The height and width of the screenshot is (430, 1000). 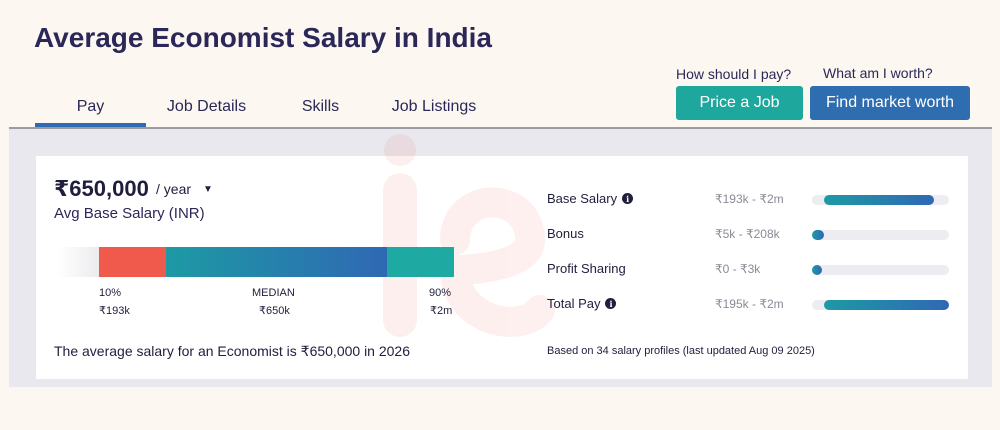 I want to click on comp-label-text: Base Salary, so click(x=582, y=198).